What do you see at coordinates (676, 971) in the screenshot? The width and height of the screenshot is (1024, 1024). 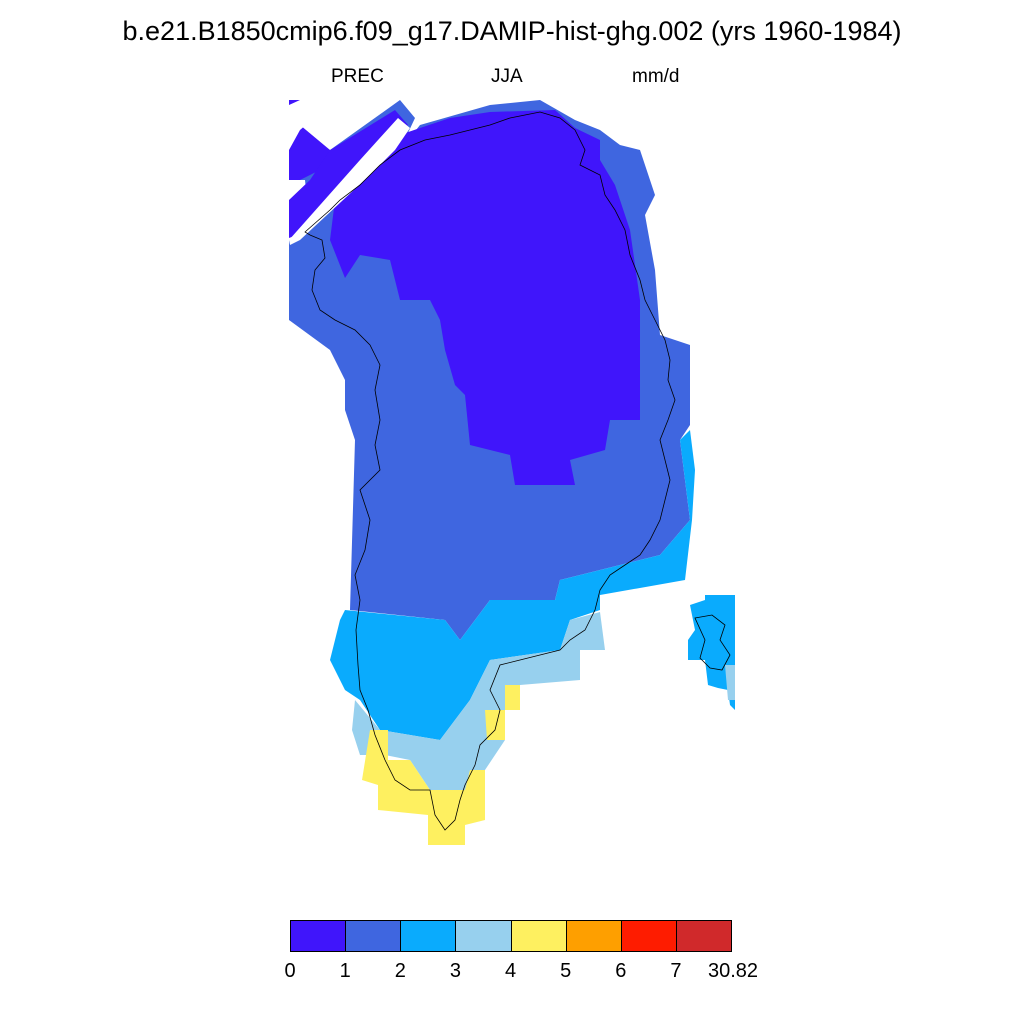 I see `colorbar-tick-label: 7` at bounding box center [676, 971].